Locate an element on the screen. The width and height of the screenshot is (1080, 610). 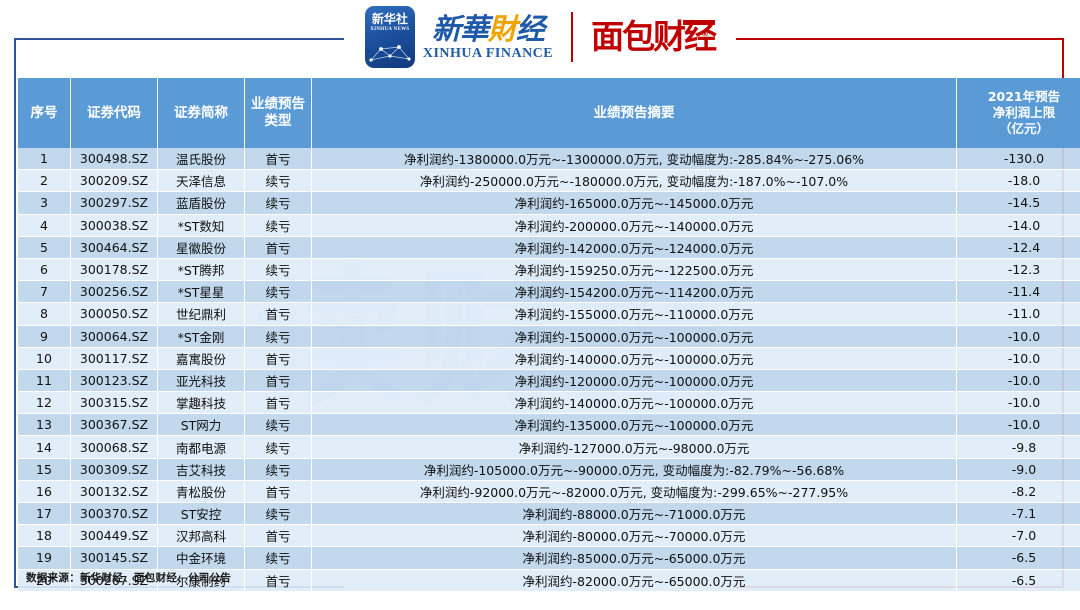
cell-name: 亚光科技 is located at coordinates (201, 381).